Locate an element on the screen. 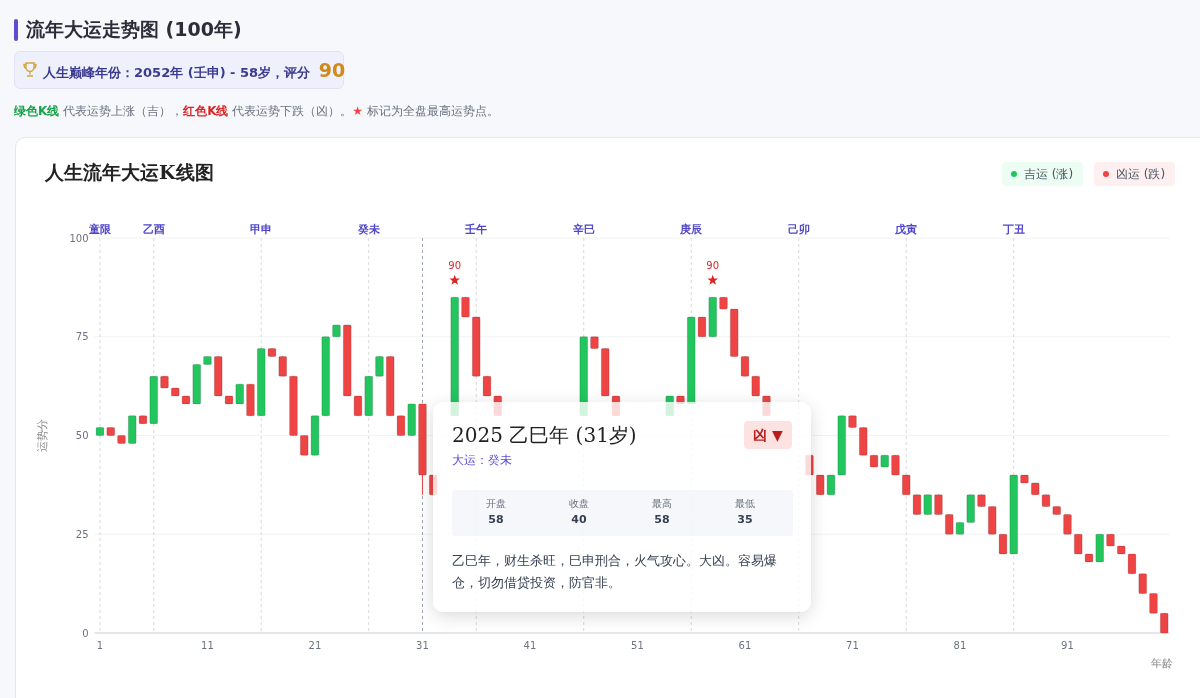 This screenshot has height=698, width=1200. ref-line-label: 壬午 is located at coordinates (476, 229).